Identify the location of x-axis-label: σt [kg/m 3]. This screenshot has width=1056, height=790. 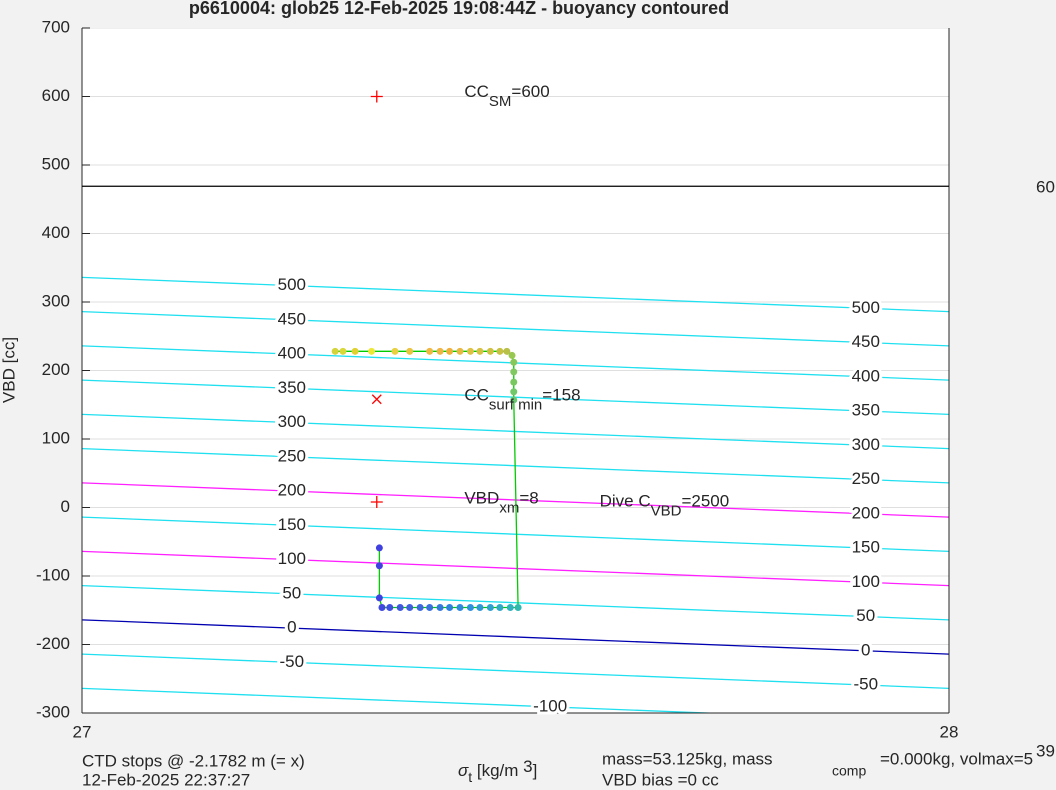
(497, 770).